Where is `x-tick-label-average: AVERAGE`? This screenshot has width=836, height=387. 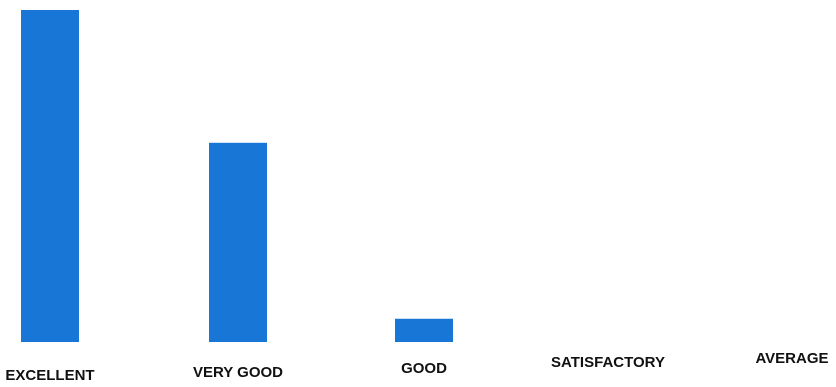
x-tick-label-average: AVERAGE is located at coordinates (791, 358).